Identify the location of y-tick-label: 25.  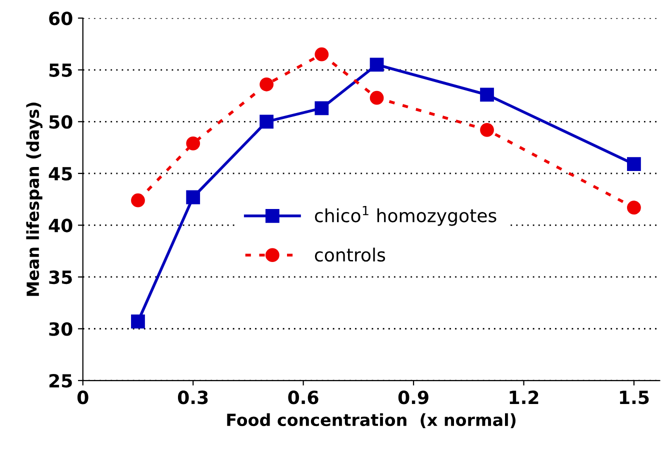
(60, 381).